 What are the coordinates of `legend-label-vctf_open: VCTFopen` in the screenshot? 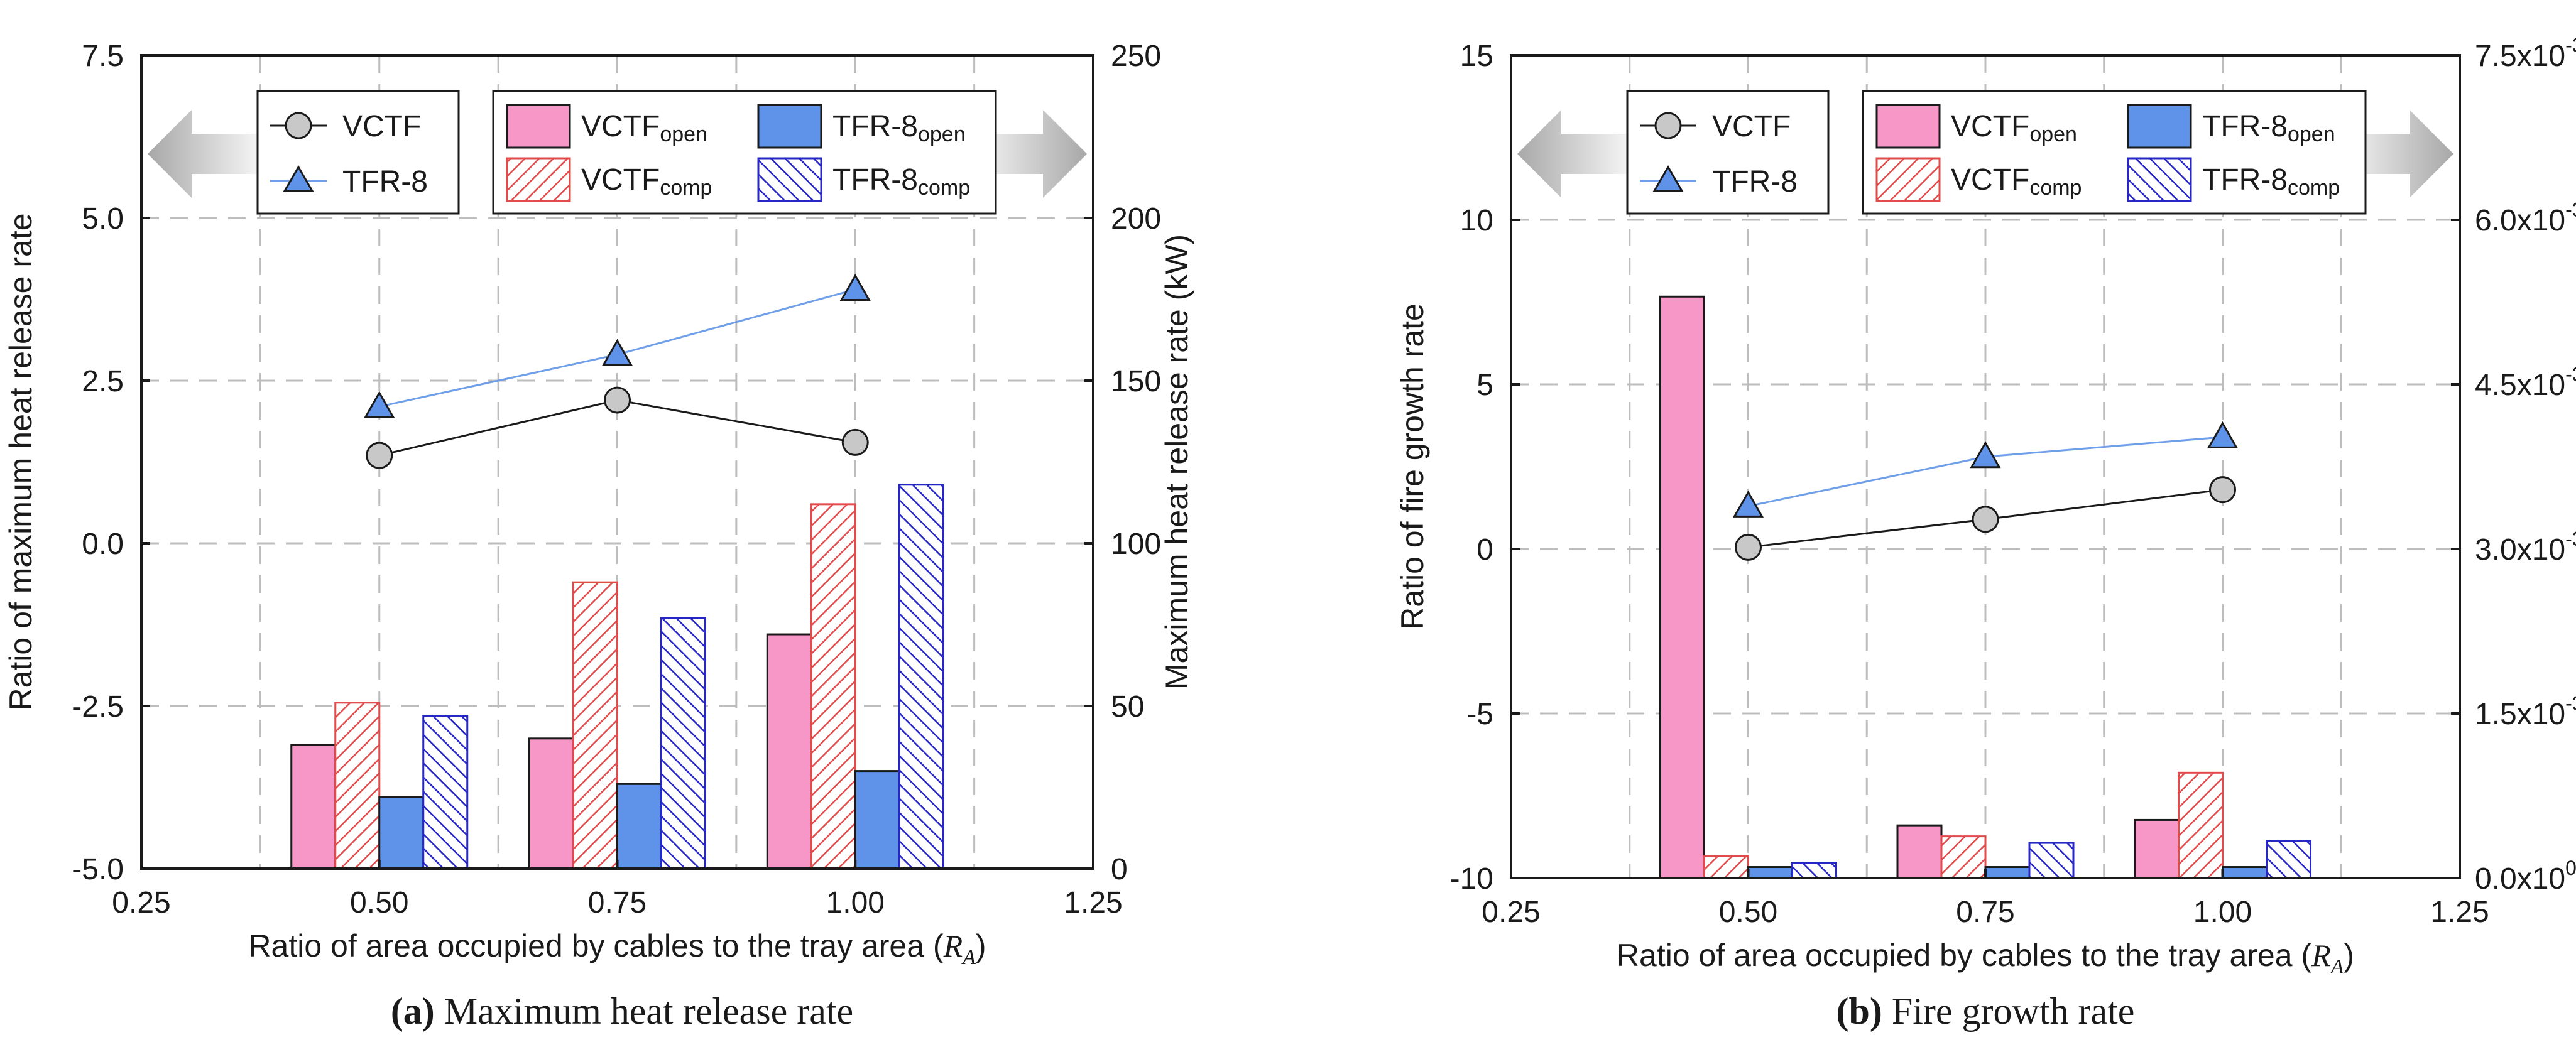 It's located at (644, 128).